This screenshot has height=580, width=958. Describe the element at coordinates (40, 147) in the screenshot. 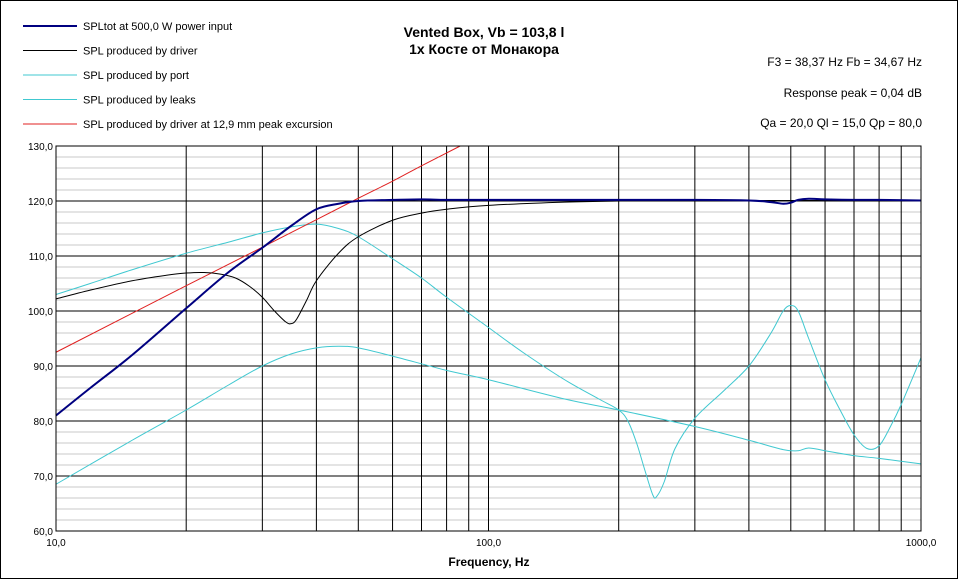

I see `y-tick-label: 130,0` at that location.